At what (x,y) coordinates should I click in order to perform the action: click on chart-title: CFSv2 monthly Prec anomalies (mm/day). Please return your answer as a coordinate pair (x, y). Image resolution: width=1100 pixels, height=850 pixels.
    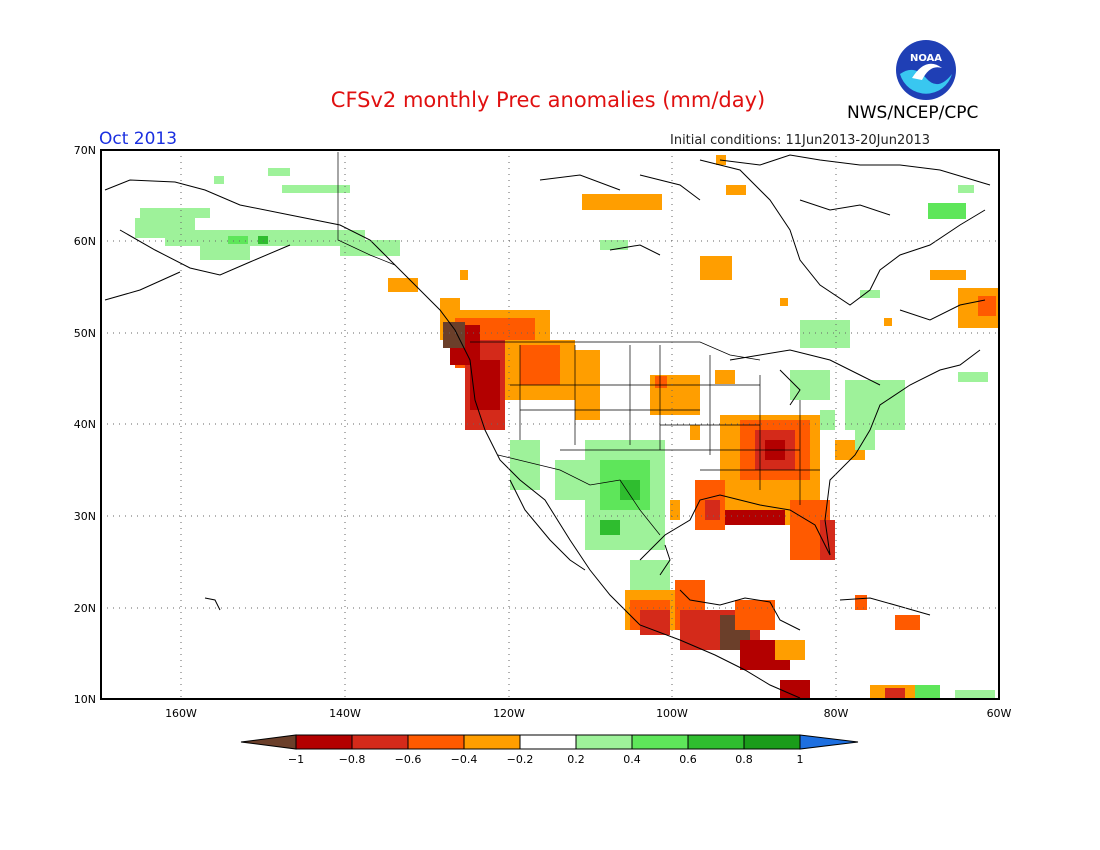
    Looking at the image, I should click on (548, 100).